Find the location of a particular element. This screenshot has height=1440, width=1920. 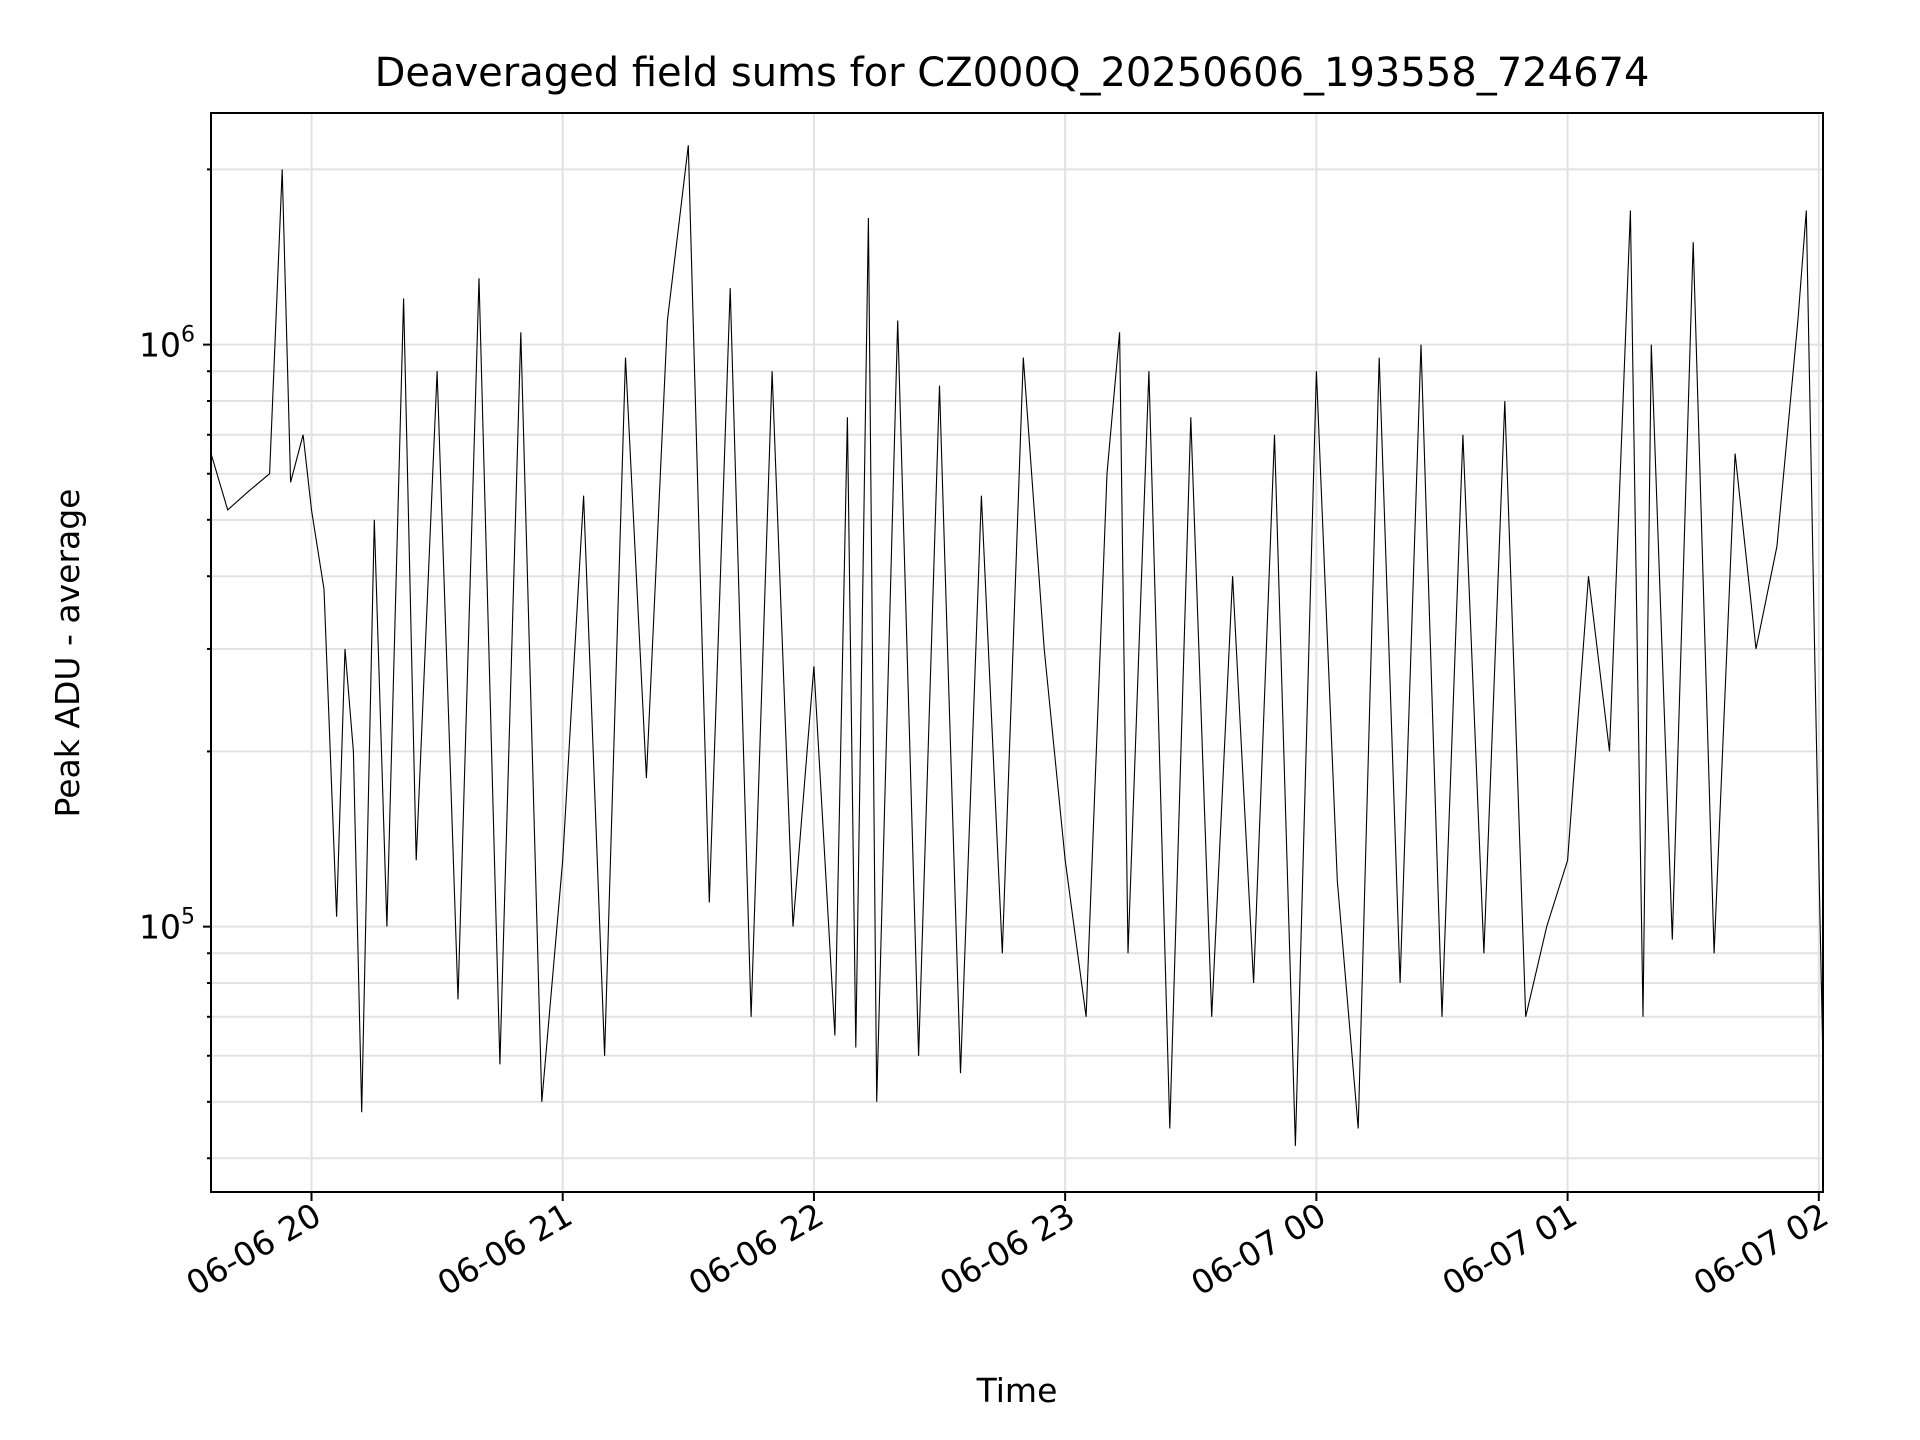

x-axis-label: Time is located at coordinates (1017, 1390).